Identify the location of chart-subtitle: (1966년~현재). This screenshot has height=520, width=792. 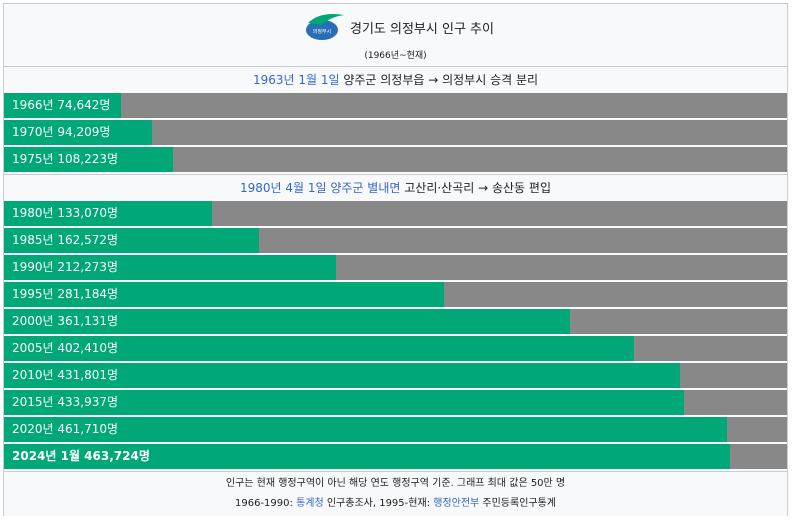
(395, 56).